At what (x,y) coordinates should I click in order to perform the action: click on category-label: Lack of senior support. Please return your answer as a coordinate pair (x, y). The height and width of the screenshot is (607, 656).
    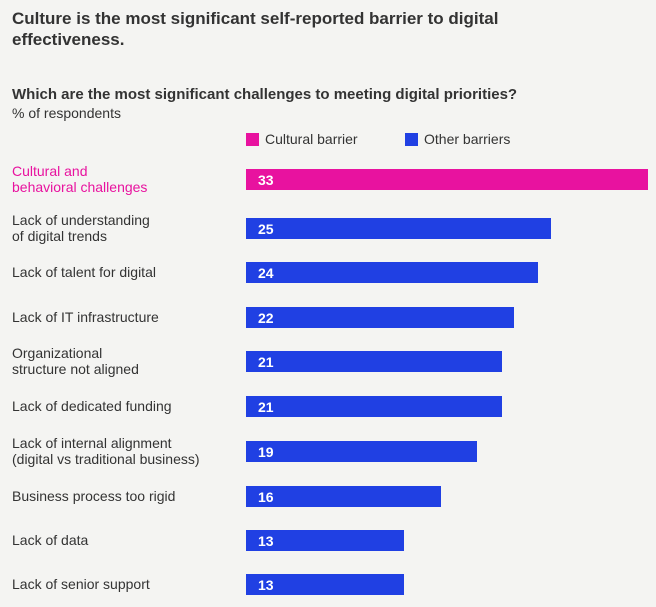
    Looking at the image, I should click on (81, 584).